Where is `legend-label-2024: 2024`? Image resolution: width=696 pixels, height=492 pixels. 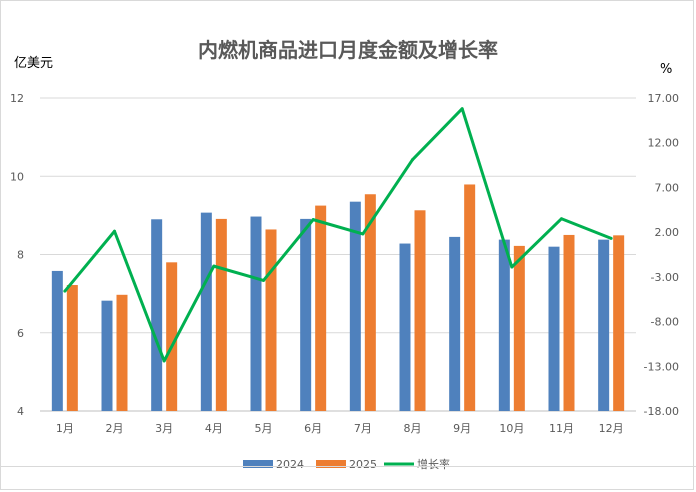
legend-label-2024: 2024 is located at coordinates (290, 464).